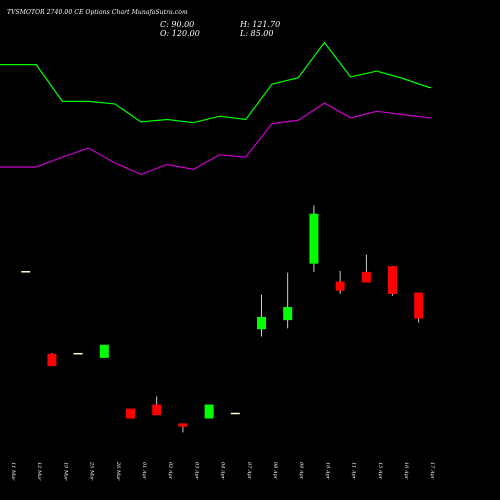  I want to click on x-tick-label: 26 Mar, so click(118, 471).